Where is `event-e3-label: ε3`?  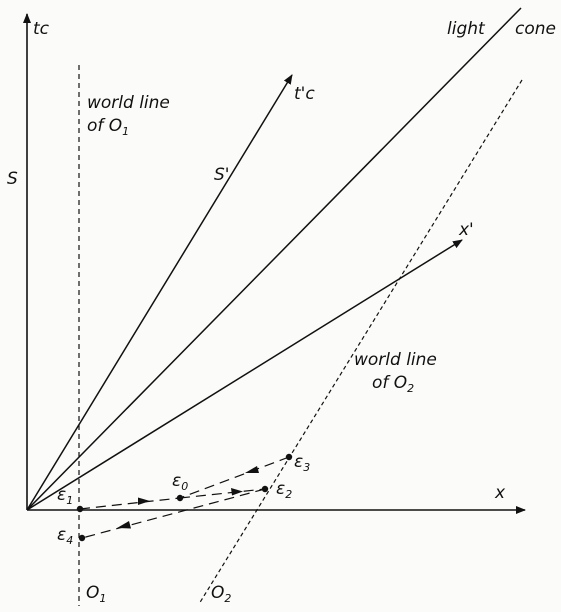
event-e3-label: ε3 is located at coordinates (302, 463).